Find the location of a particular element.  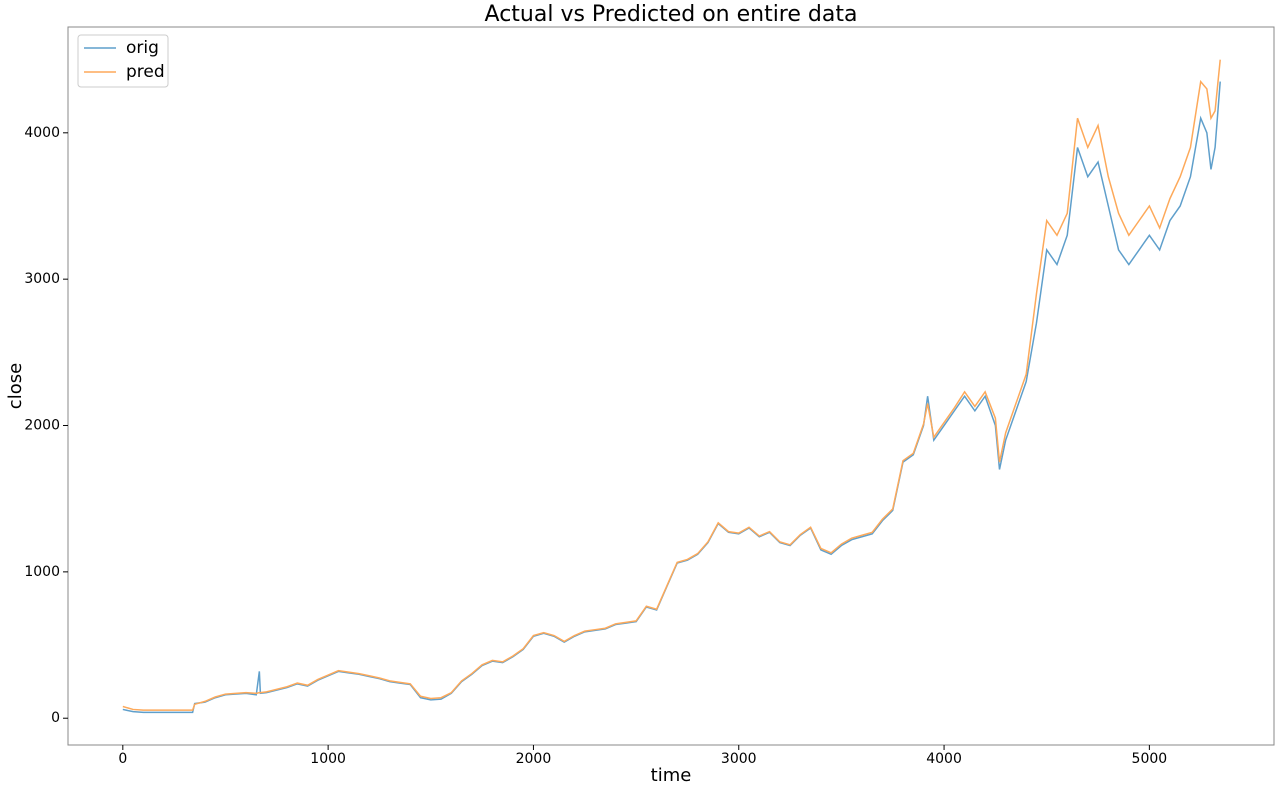

y-tick-label: 1000 is located at coordinates (42, 572).